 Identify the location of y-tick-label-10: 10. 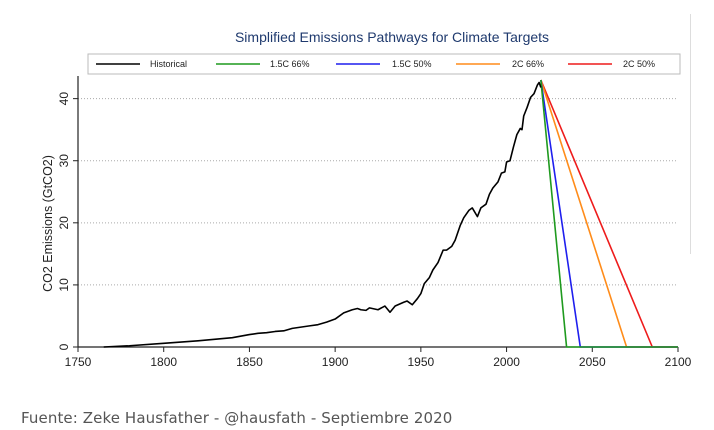
(64, 285).